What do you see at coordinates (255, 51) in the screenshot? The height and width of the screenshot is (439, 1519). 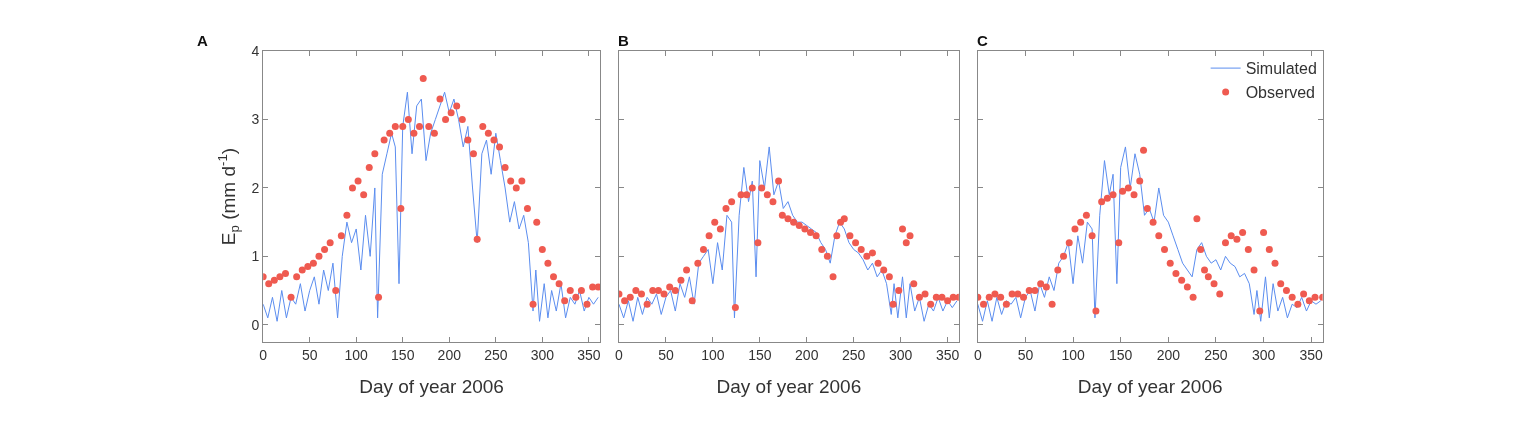 I see `y-tick-label: 4` at bounding box center [255, 51].